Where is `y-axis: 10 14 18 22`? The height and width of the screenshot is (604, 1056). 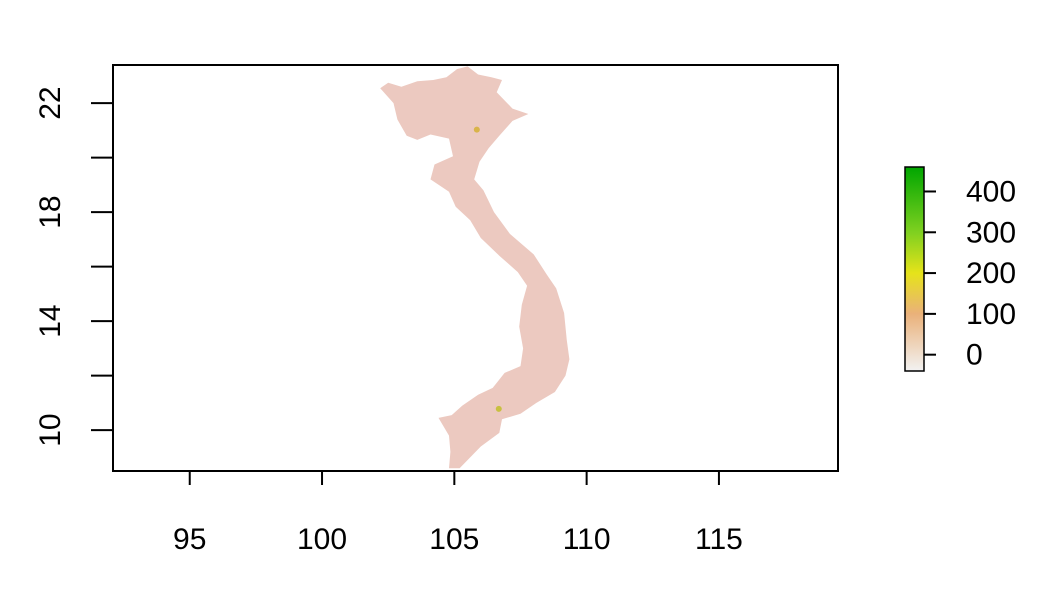
y-axis: 10 14 18 22 is located at coordinates (73, 266).